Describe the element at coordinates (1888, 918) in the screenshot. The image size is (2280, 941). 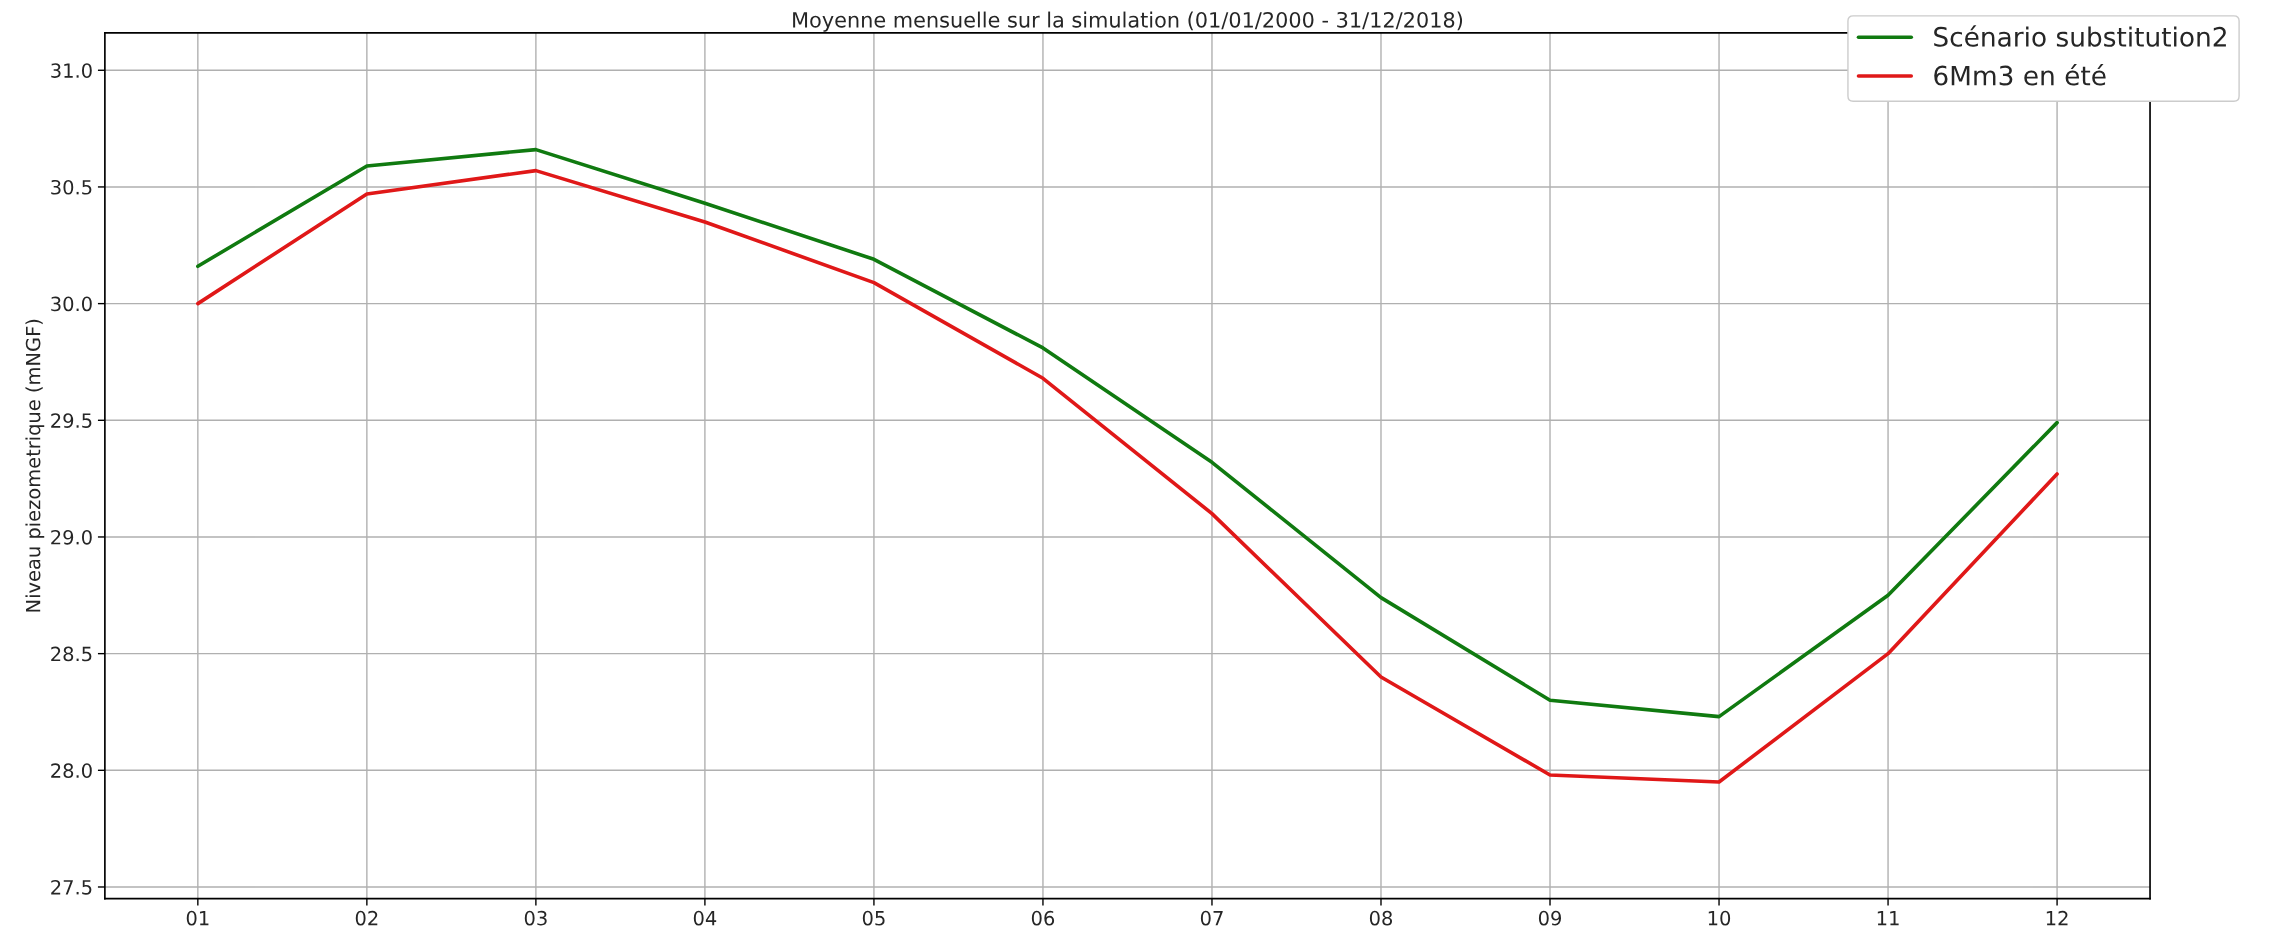
I see `x-tick-label: 11` at that location.